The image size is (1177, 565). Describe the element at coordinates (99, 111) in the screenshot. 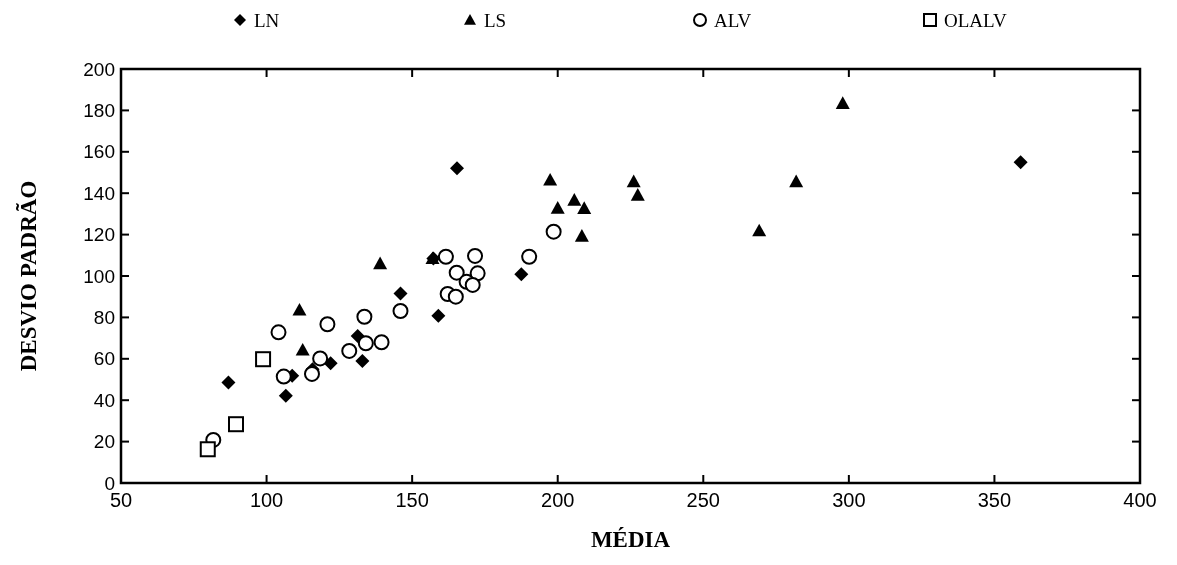

I see `y-tick-label: 180` at that location.